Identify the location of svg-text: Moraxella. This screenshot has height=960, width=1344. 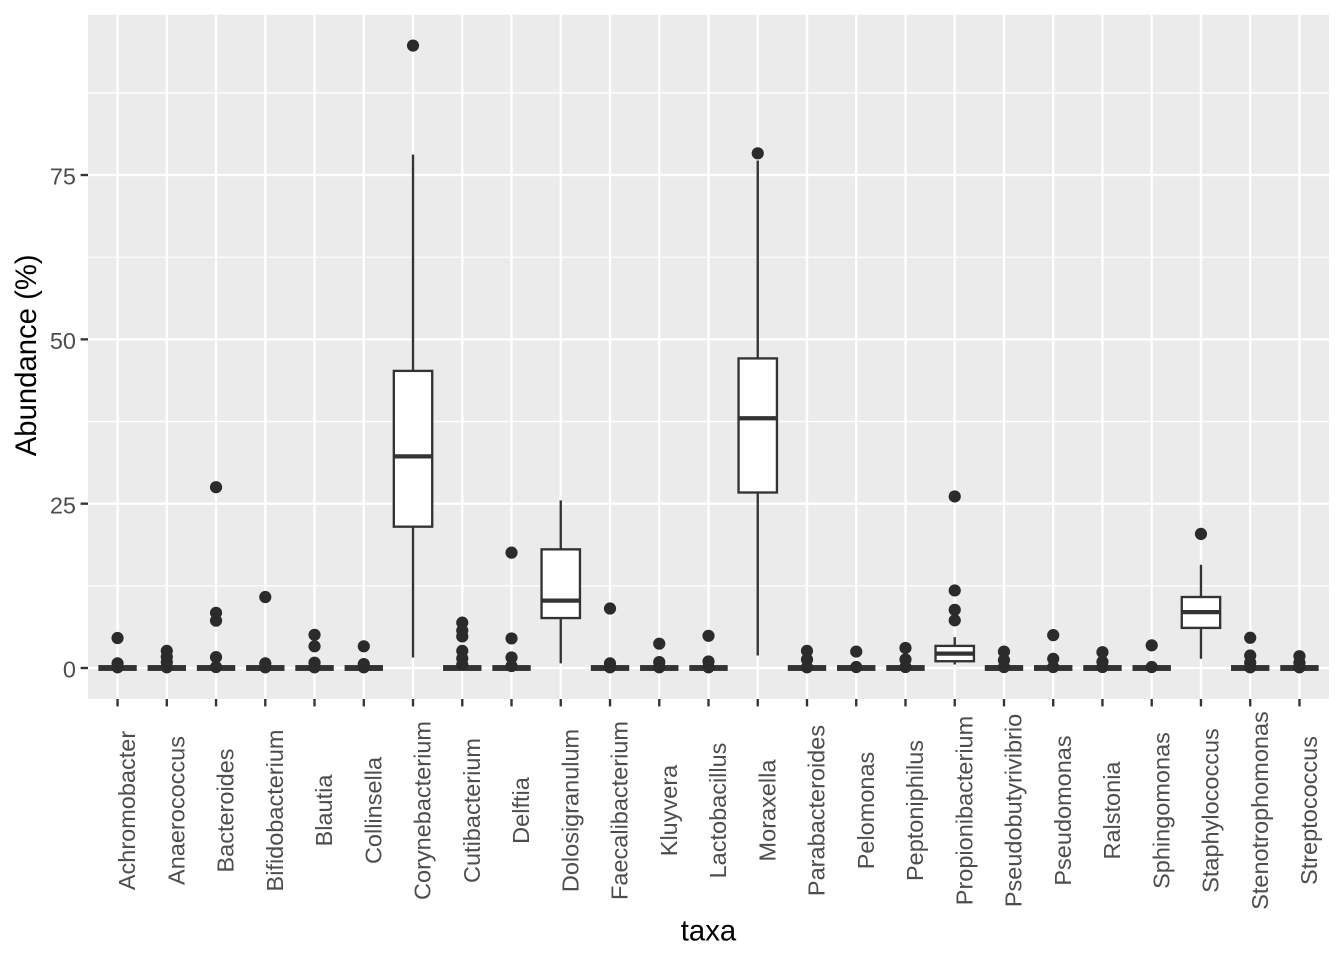
(767, 810).